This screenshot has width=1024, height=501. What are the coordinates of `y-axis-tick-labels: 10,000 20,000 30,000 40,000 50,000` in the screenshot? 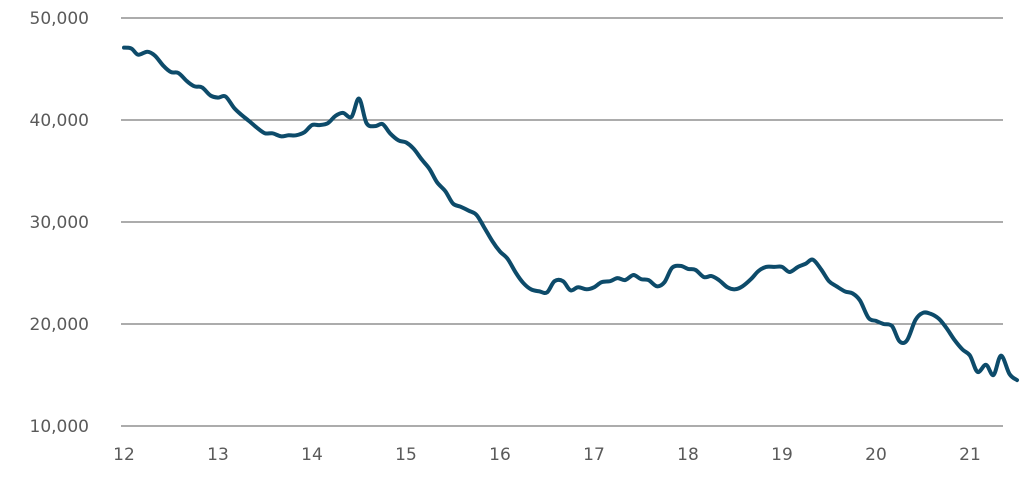 It's located at (59, 223).